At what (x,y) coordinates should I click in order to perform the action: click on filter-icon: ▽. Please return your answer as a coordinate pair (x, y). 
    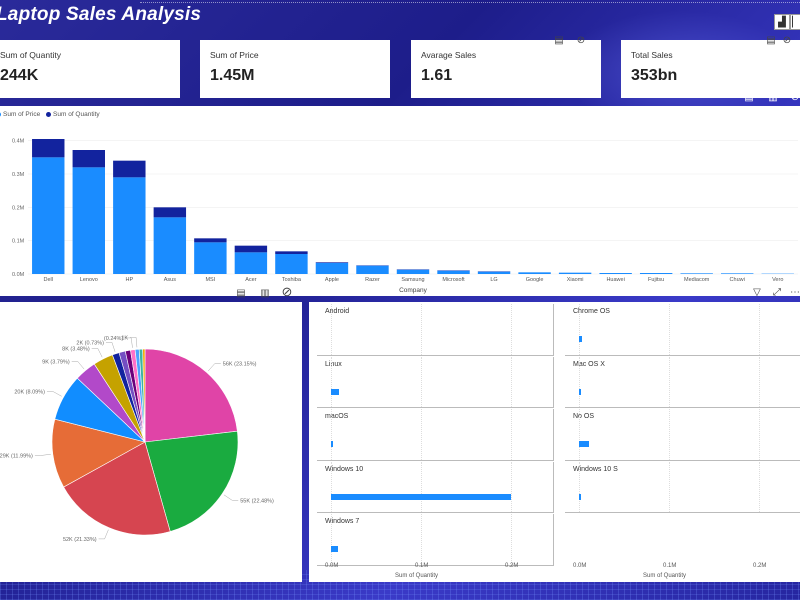
    Looking at the image, I should click on (757, 292).